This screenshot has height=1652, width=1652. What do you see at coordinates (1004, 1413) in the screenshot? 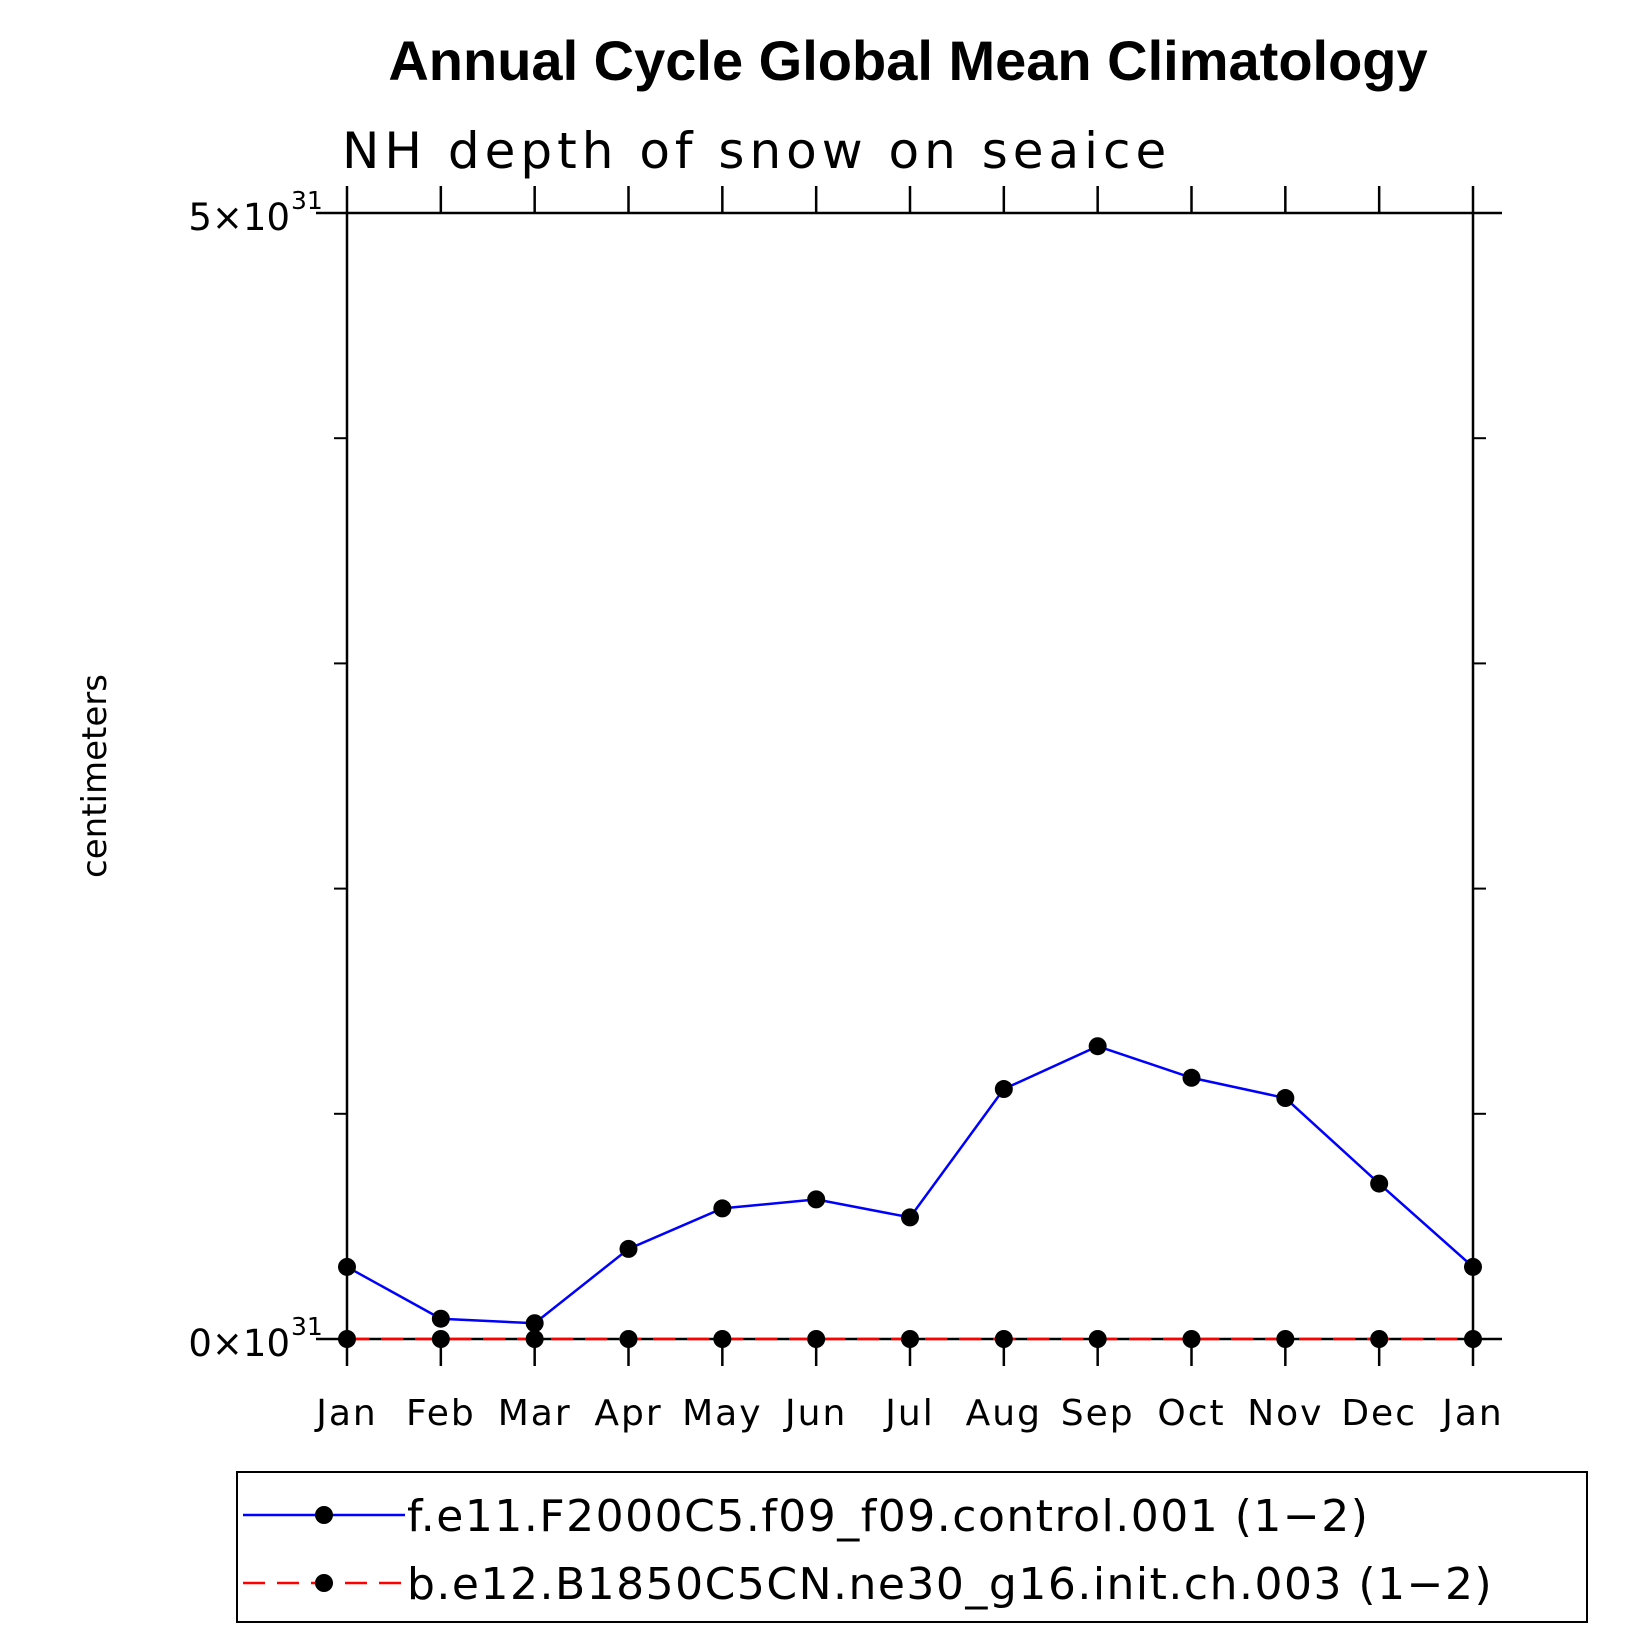
I see `x-tick-label: Aug` at bounding box center [1004, 1413].